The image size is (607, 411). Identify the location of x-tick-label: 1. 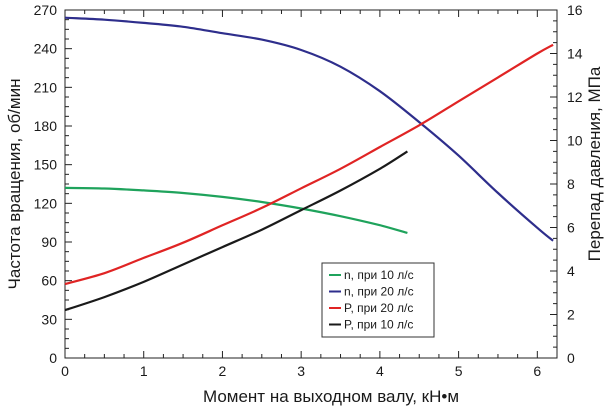
(144, 371).